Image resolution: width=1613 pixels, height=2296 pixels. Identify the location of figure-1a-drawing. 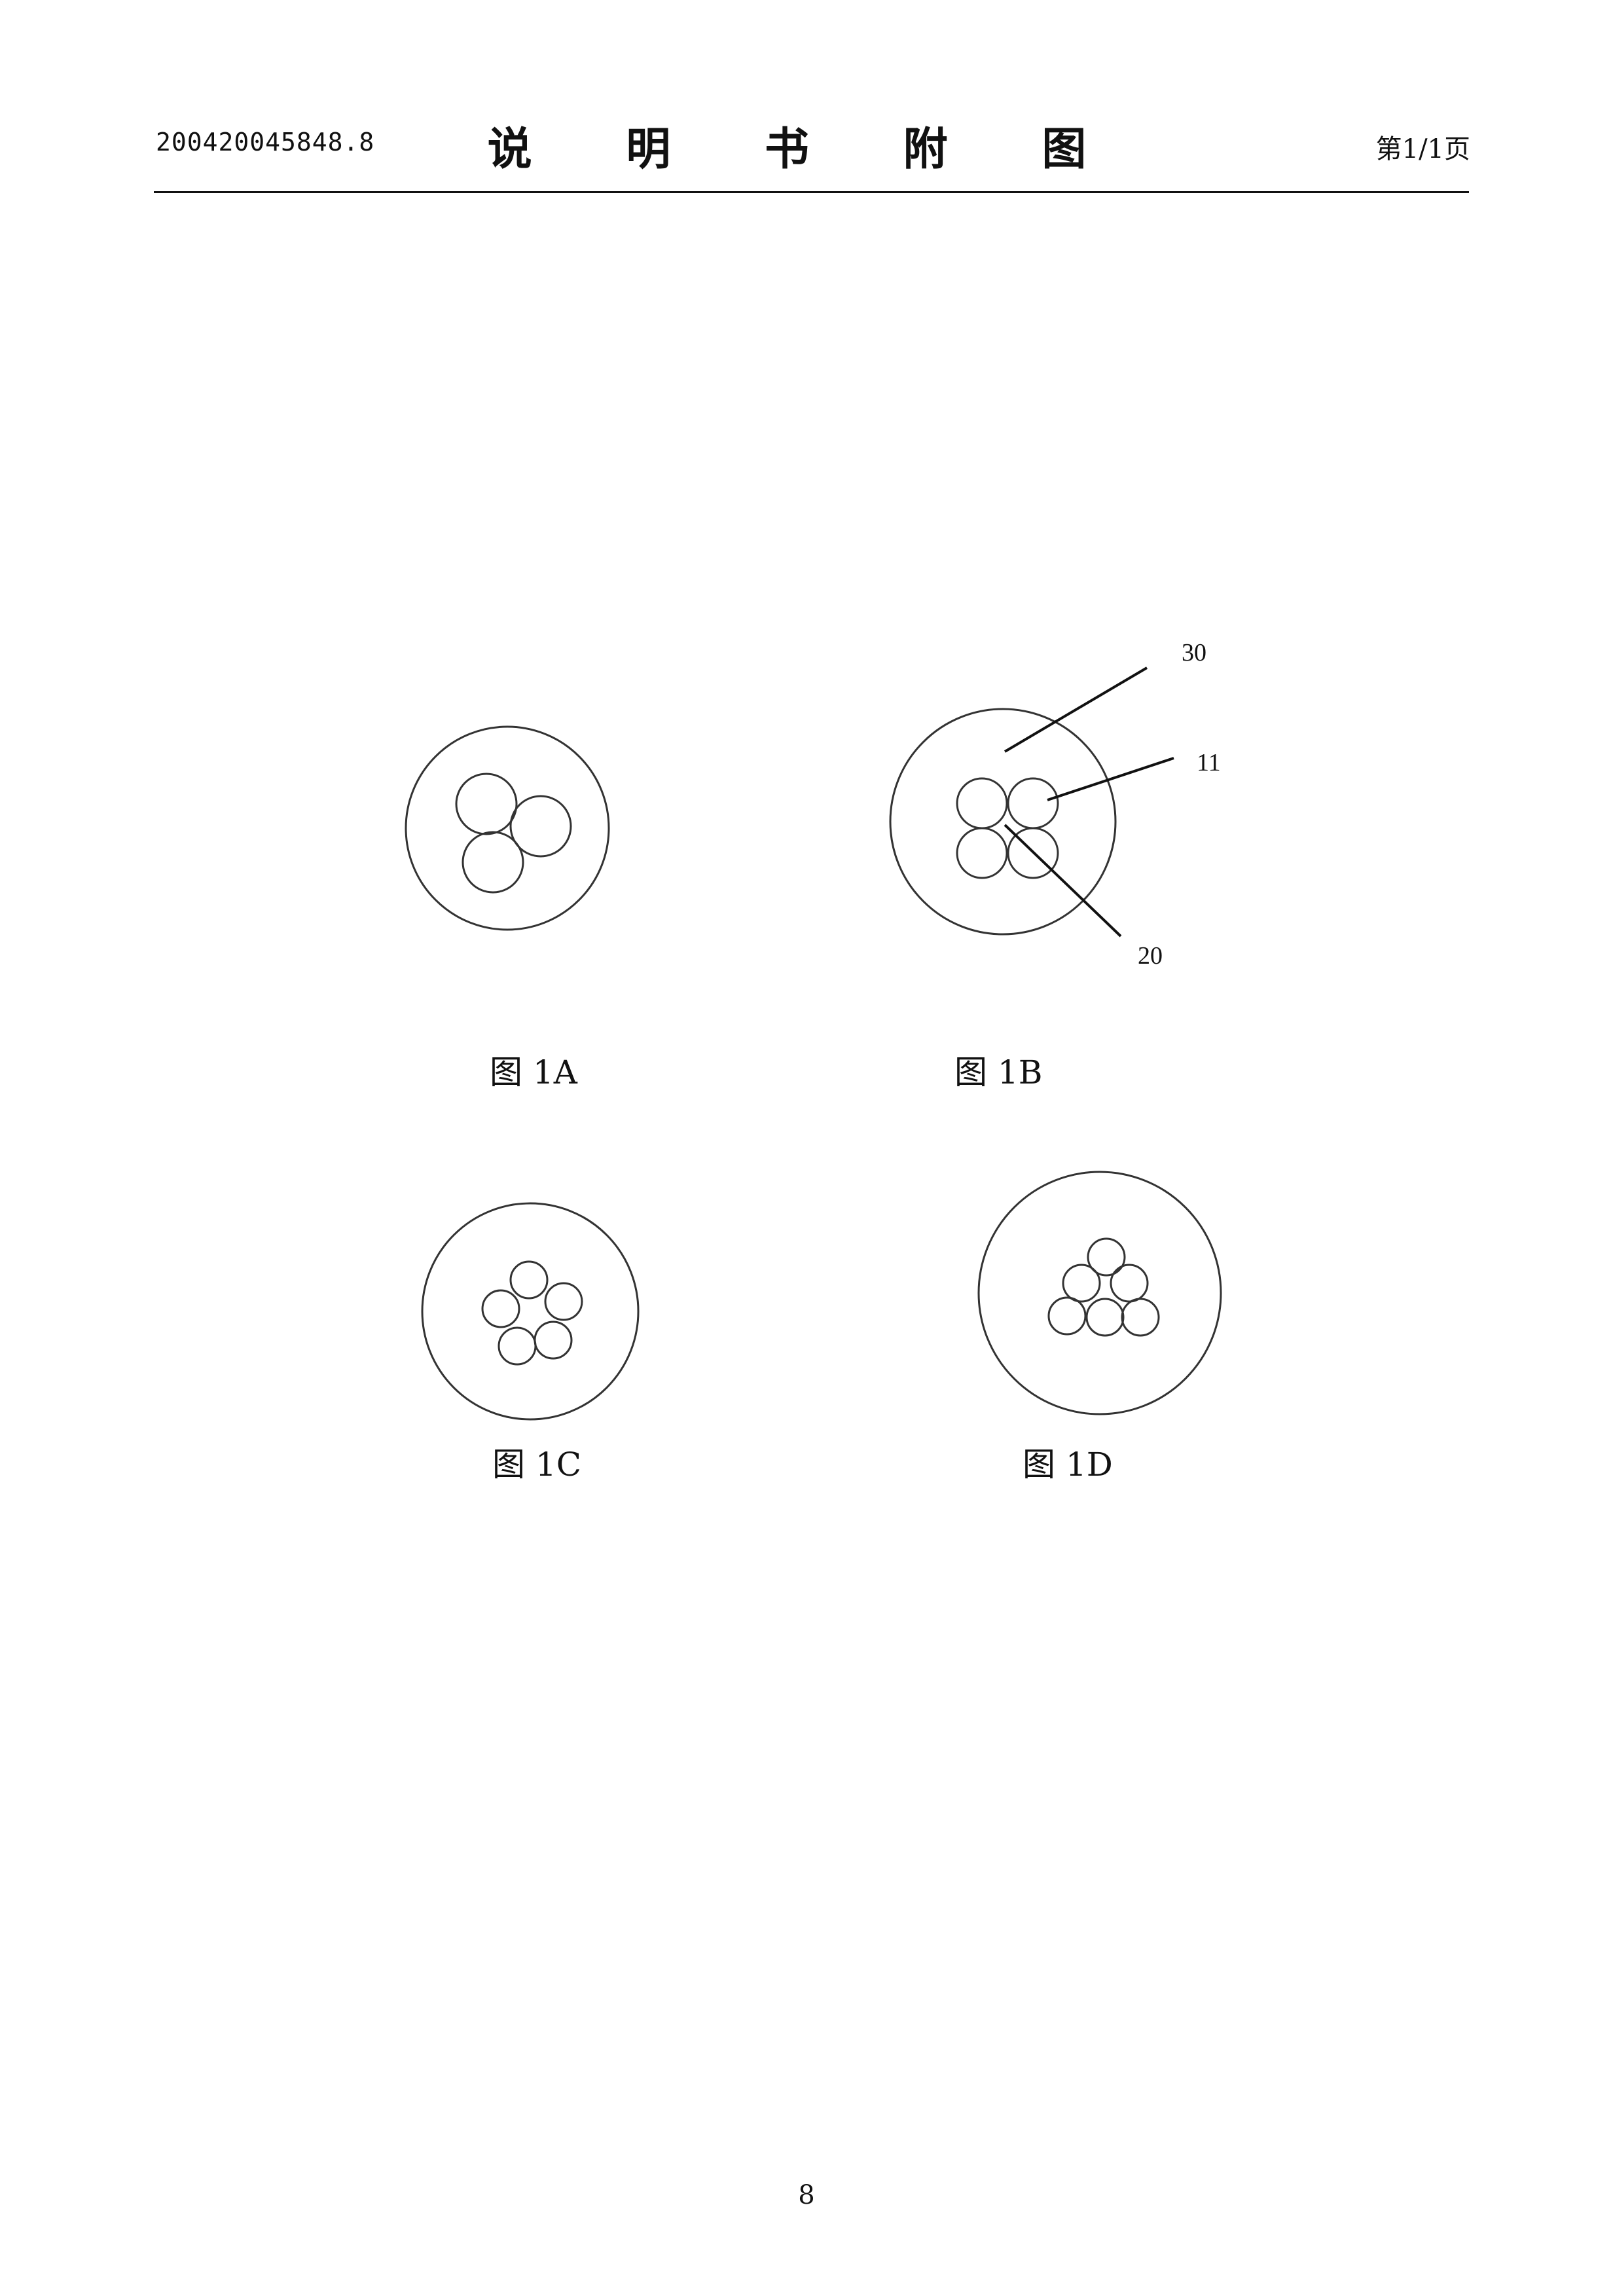
(507, 828).